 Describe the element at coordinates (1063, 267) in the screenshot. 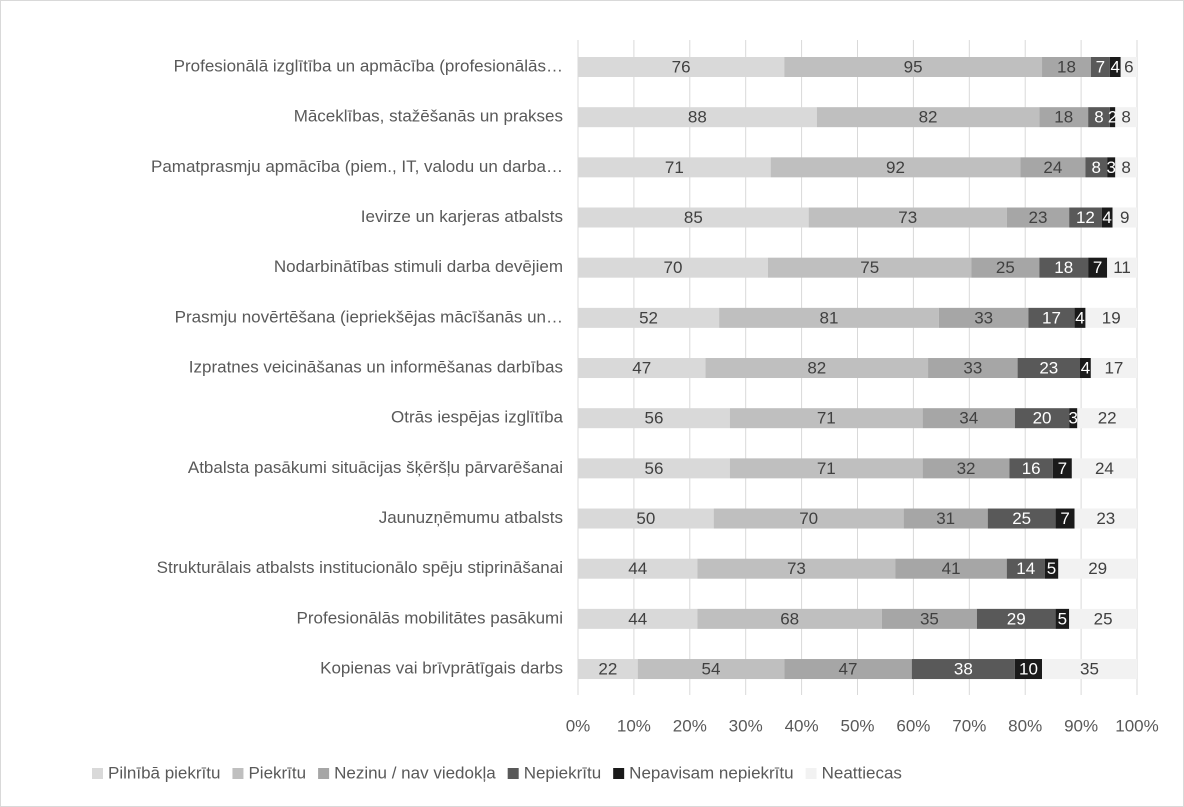

I see `data-label: 18` at that location.